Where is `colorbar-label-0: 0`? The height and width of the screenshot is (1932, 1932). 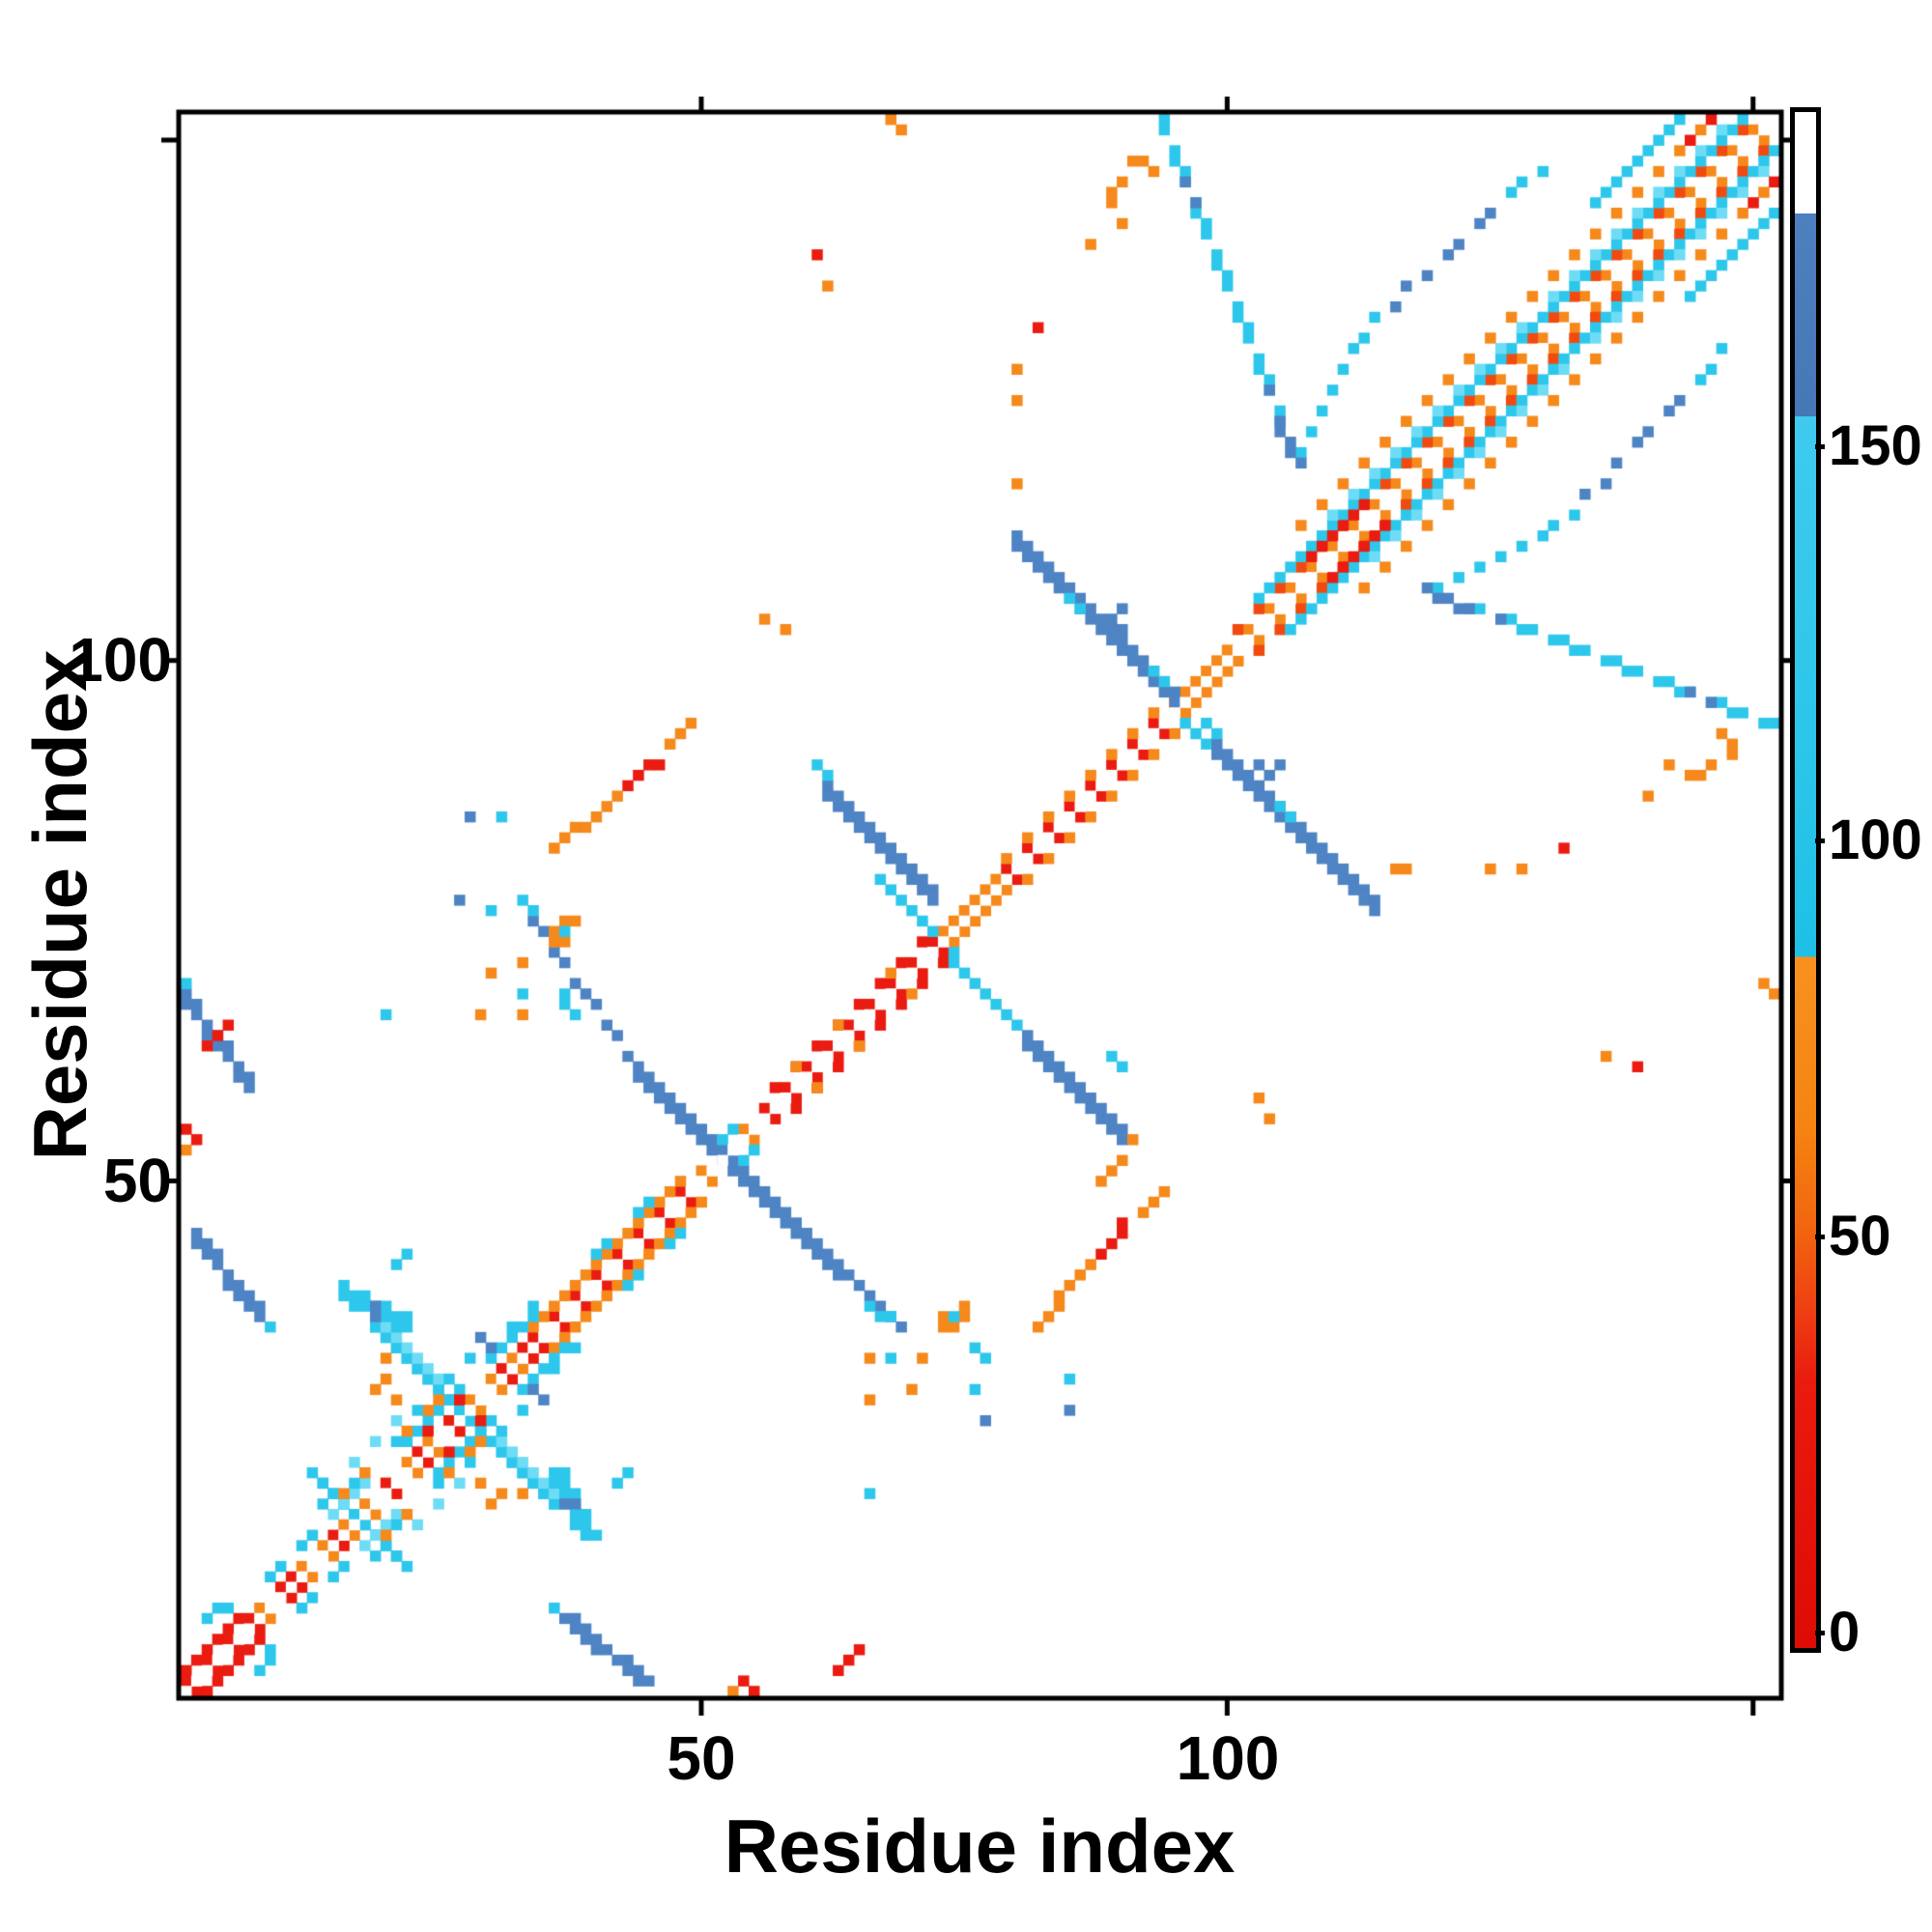
colorbar-label-0: 0 is located at coordinates (1845, 1632).